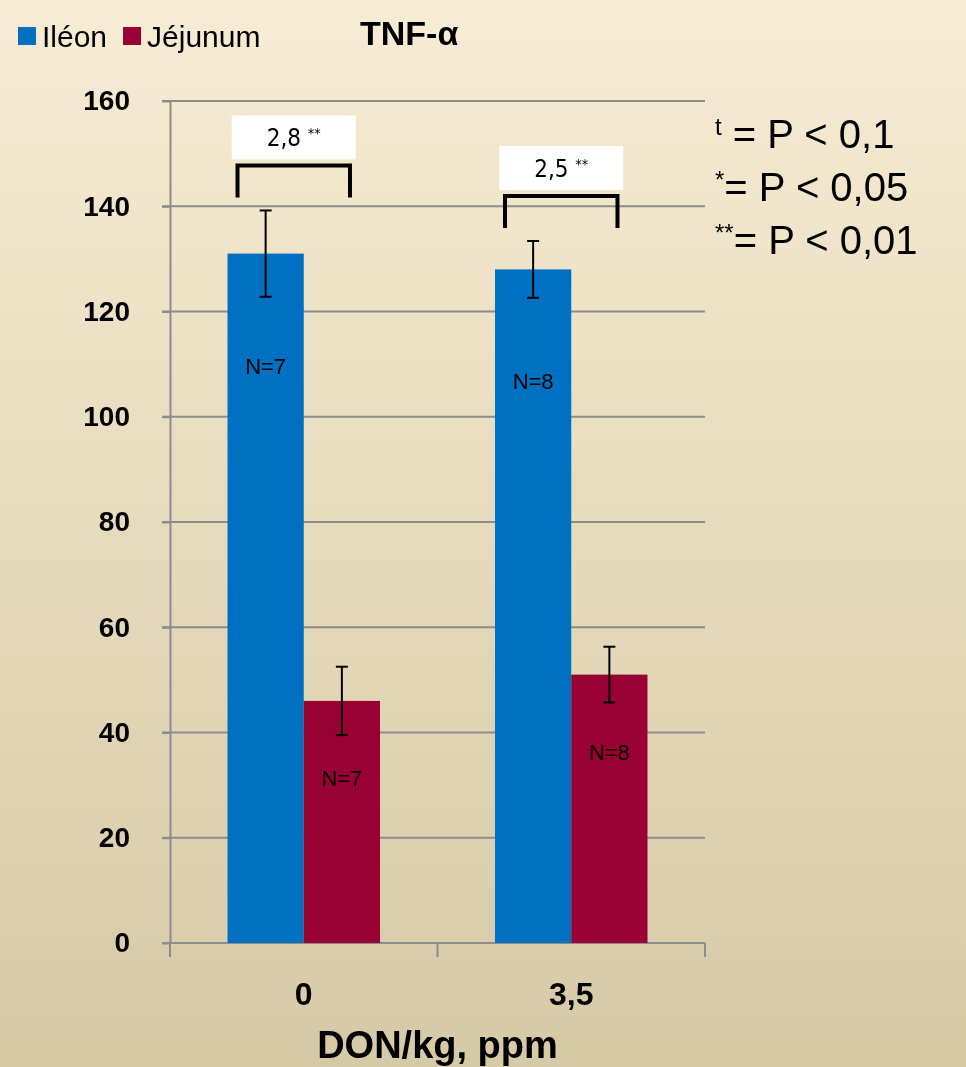 The height and width of the screenshot is (1067, 966). I want to click on x-tick-label: 3,5, so click(571, 994).